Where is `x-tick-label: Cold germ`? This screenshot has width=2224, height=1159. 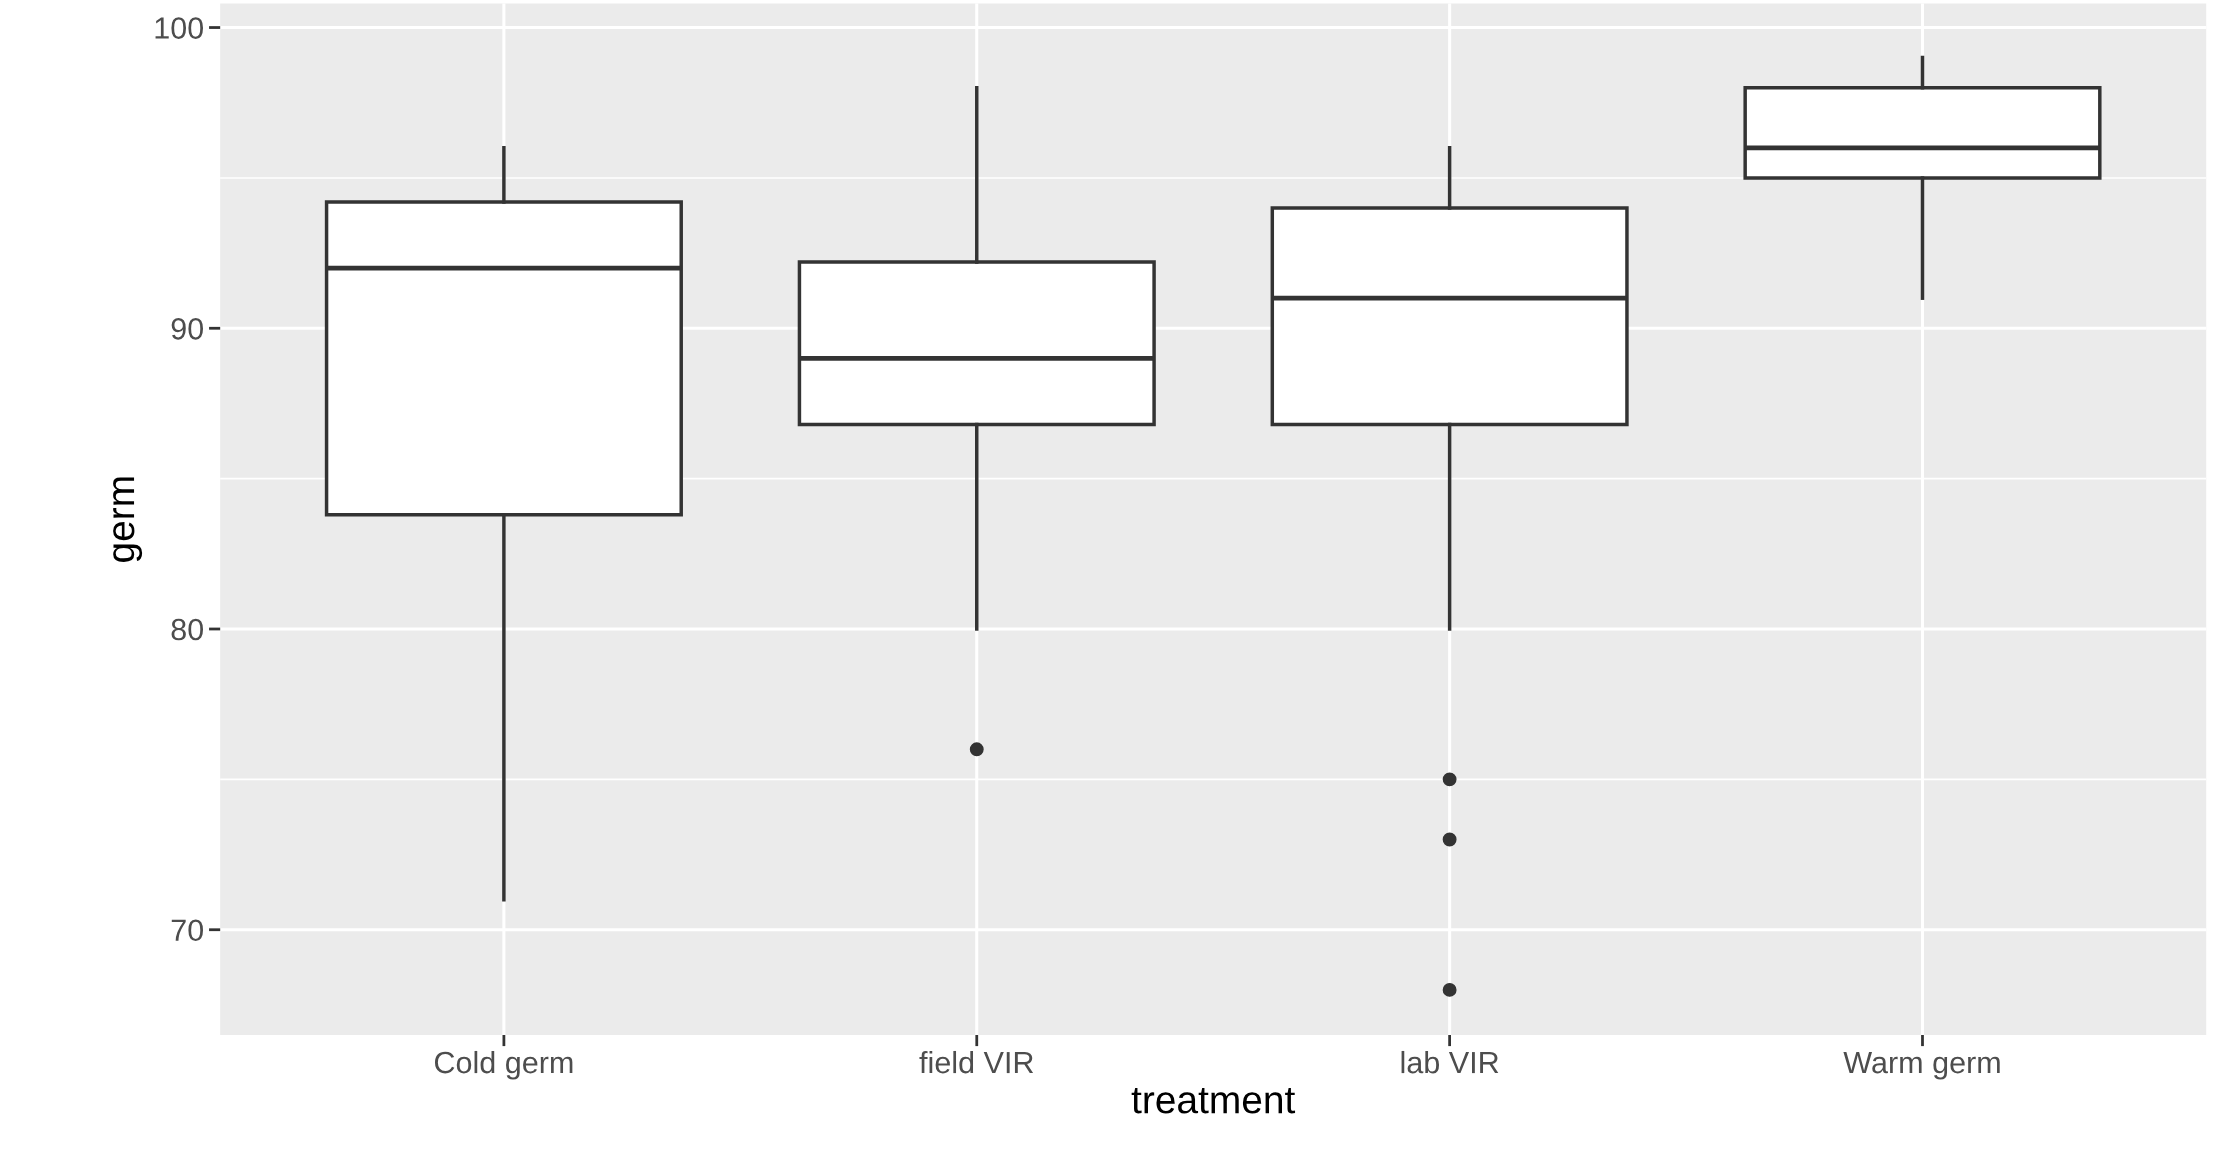
x-tick-label: Cold germ is located at coordinates (503, 1065).